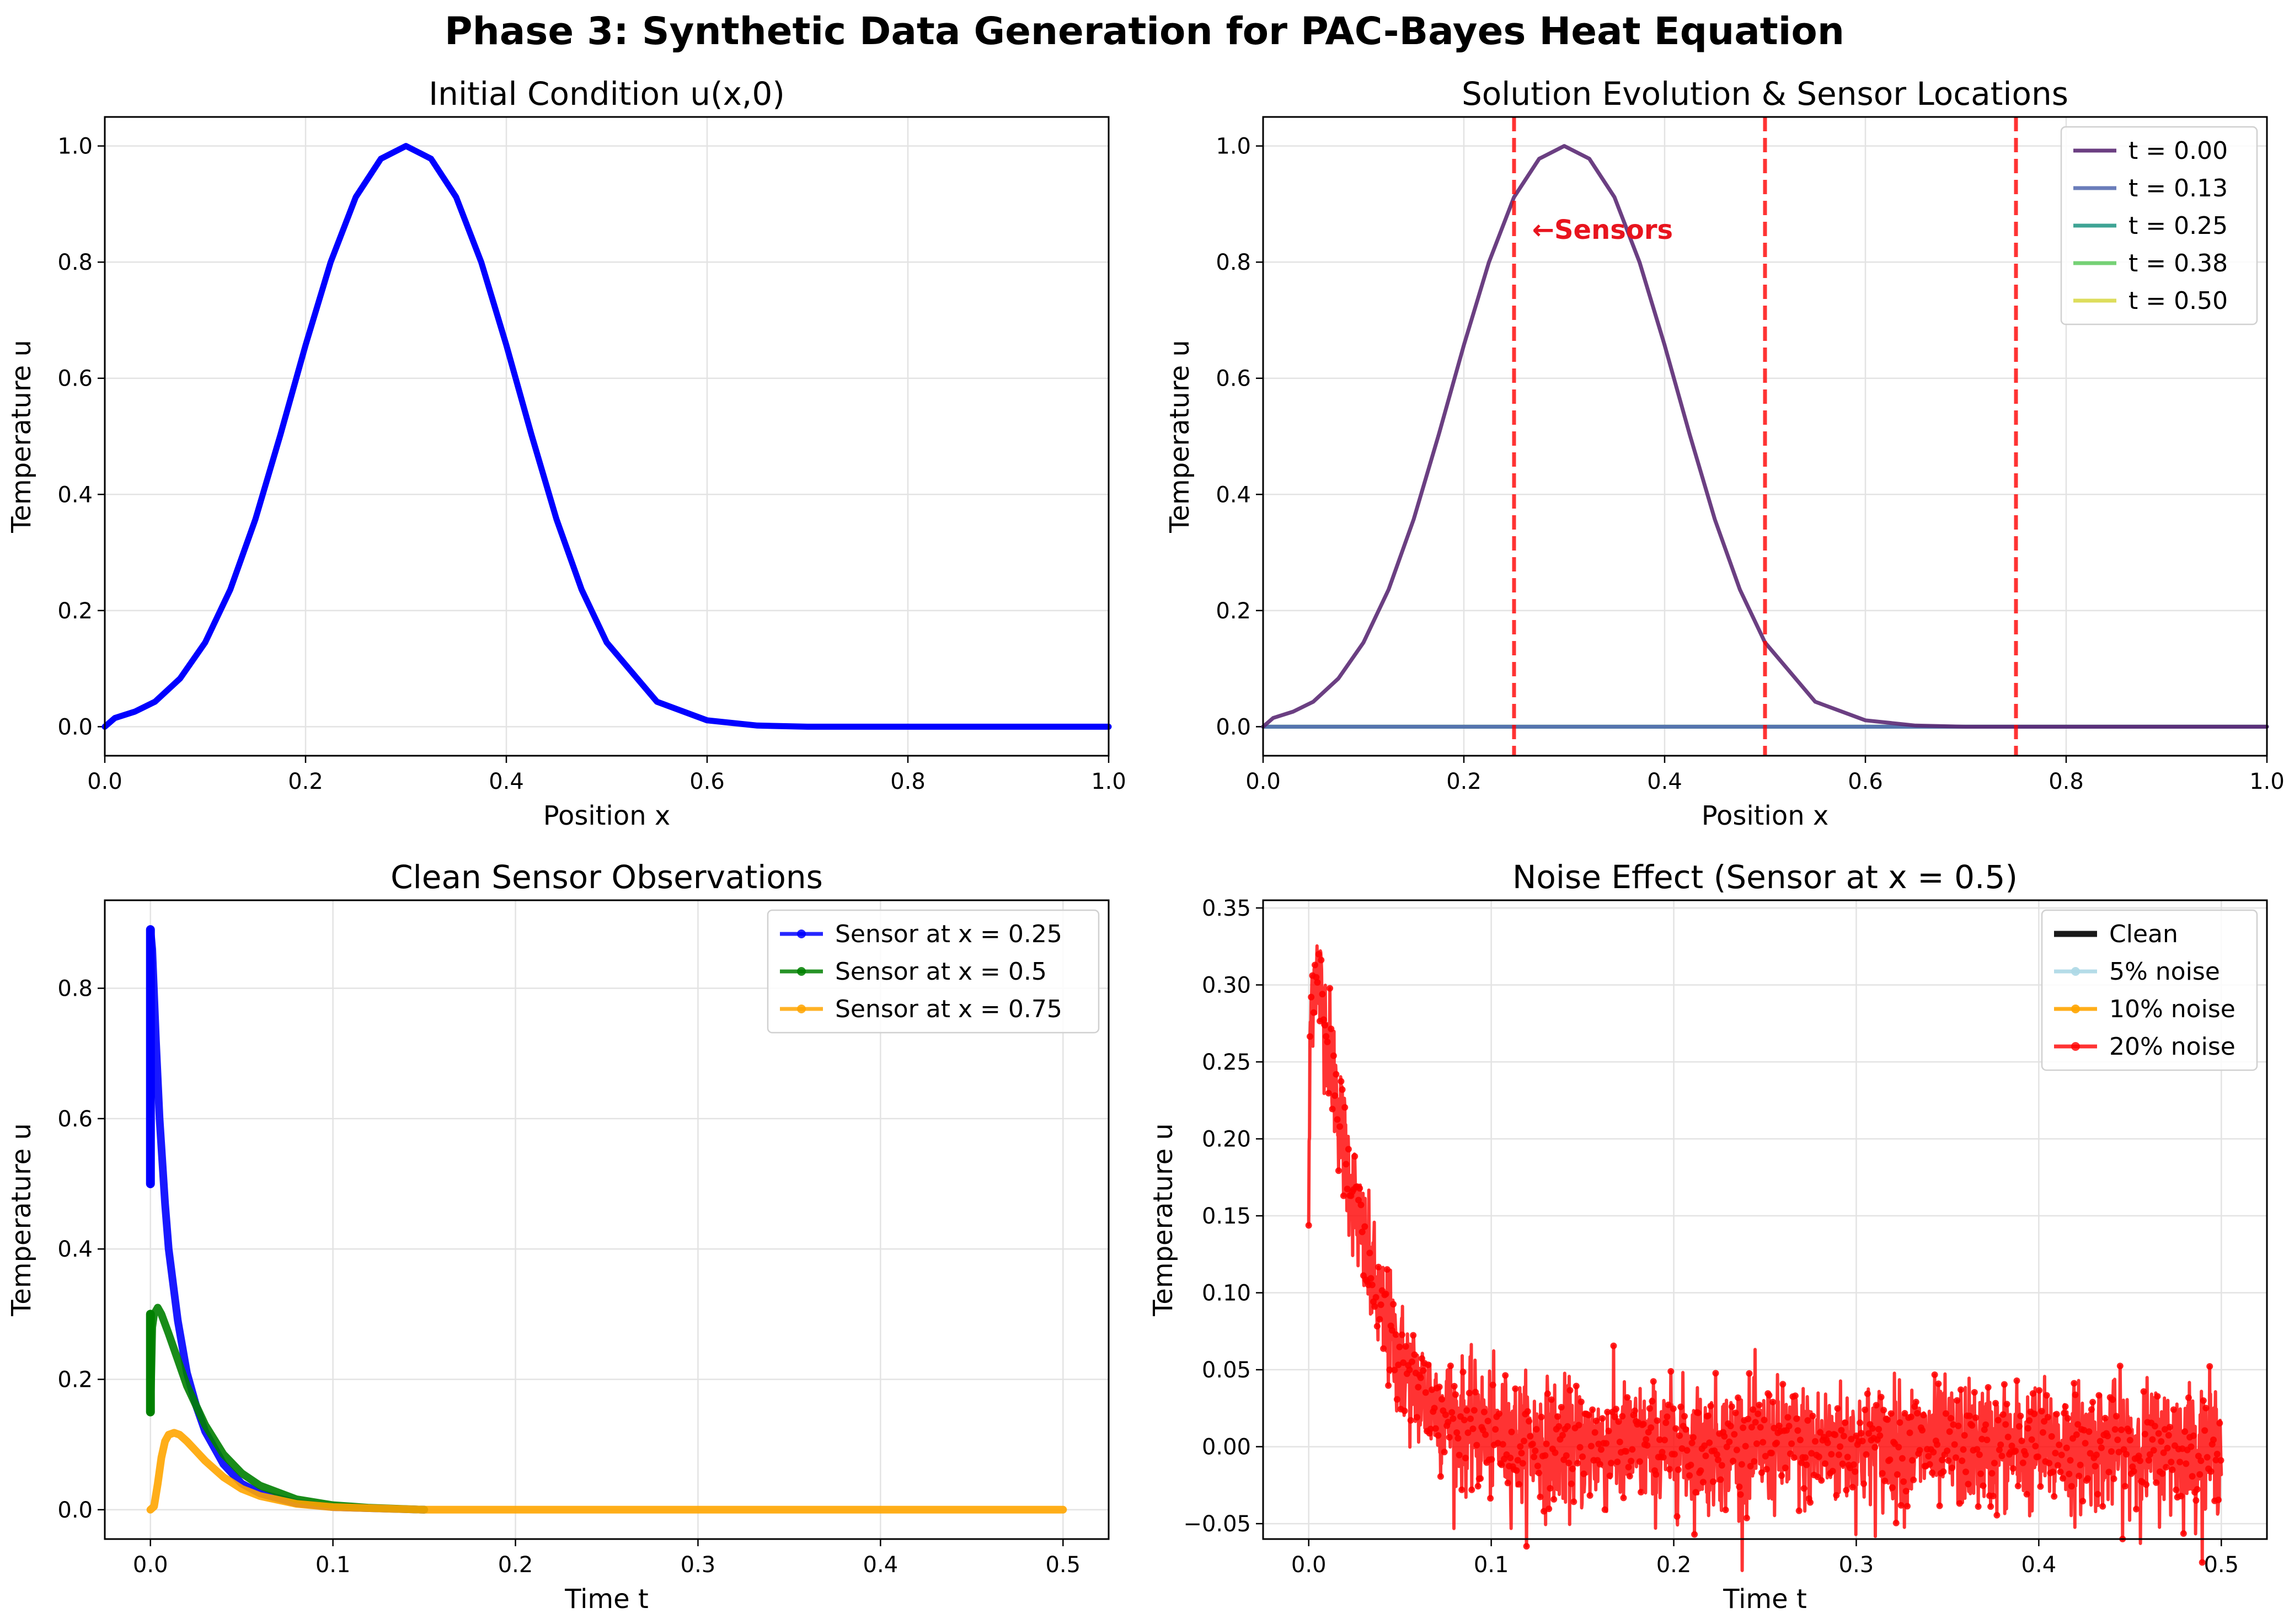 The height and width of the screenshot is (1624, 2289). What do you see at coordinates (908, 781) in the screenshot?
I see `x-tick-label: 0.8` at bounding box center [908, 781].